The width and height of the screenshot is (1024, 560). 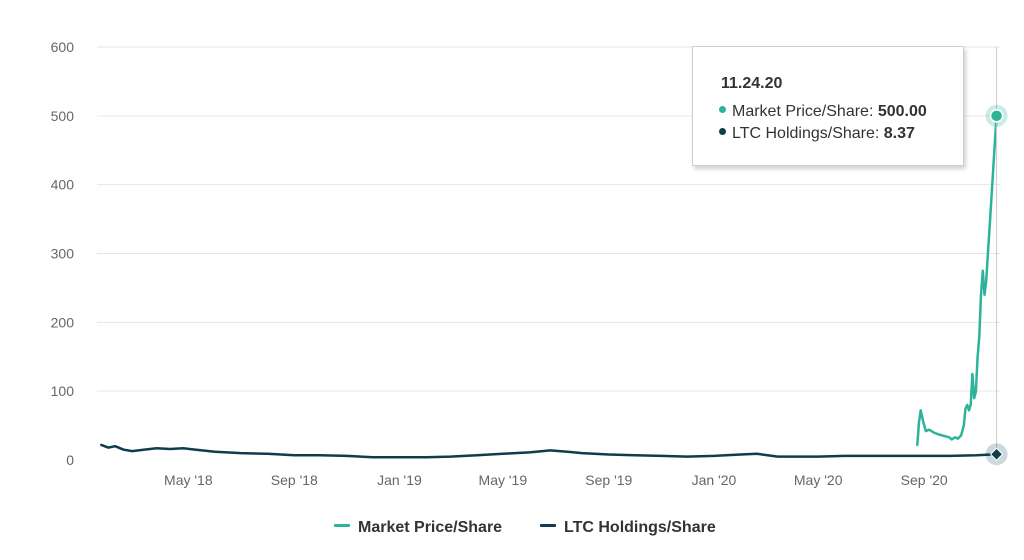 I want to click on legend-item-market: Market Price/Share, so click(x=418, y=528).